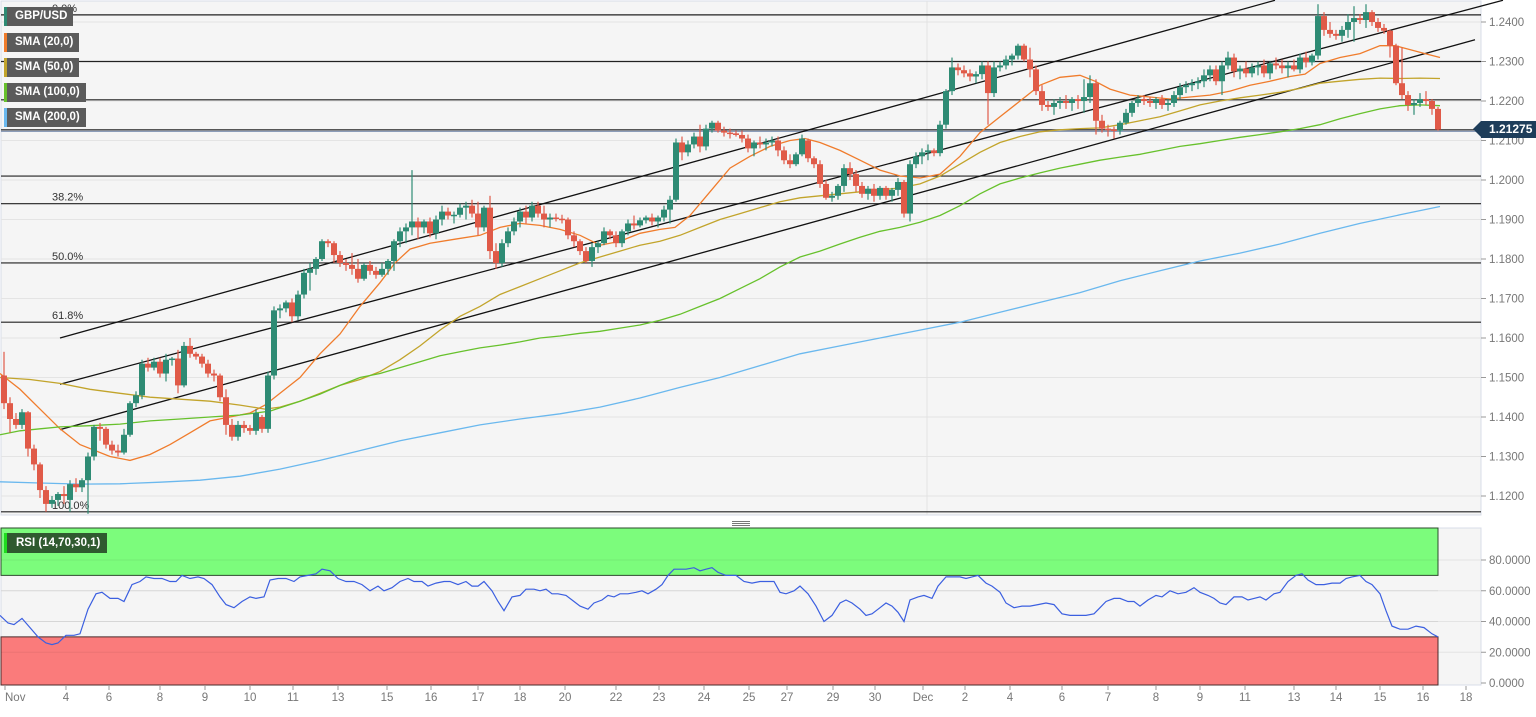  Describe the element at coordinates (45, 117) in the screenshot. I see `legend-item-sma200: SMA (200,0)` at that location.